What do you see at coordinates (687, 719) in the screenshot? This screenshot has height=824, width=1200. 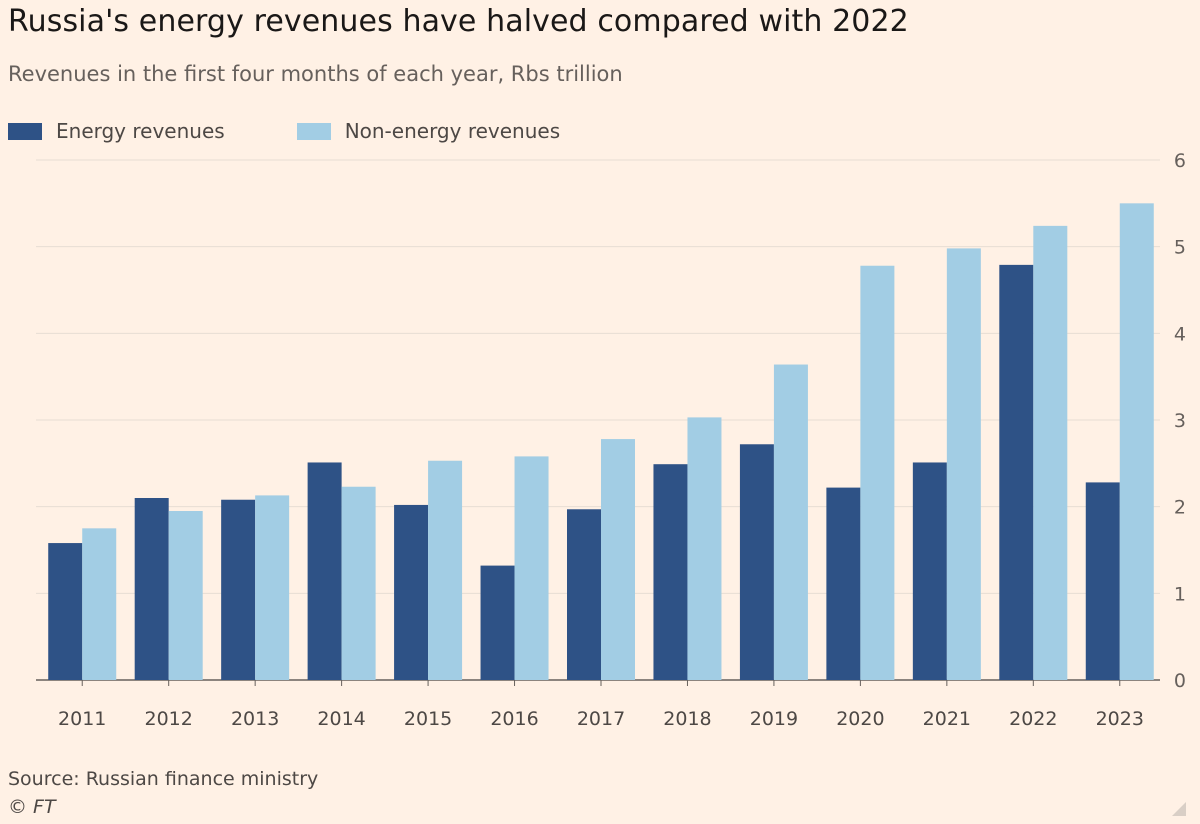 I see `x-tick-label: 2018` at bounding box center [687, 719].